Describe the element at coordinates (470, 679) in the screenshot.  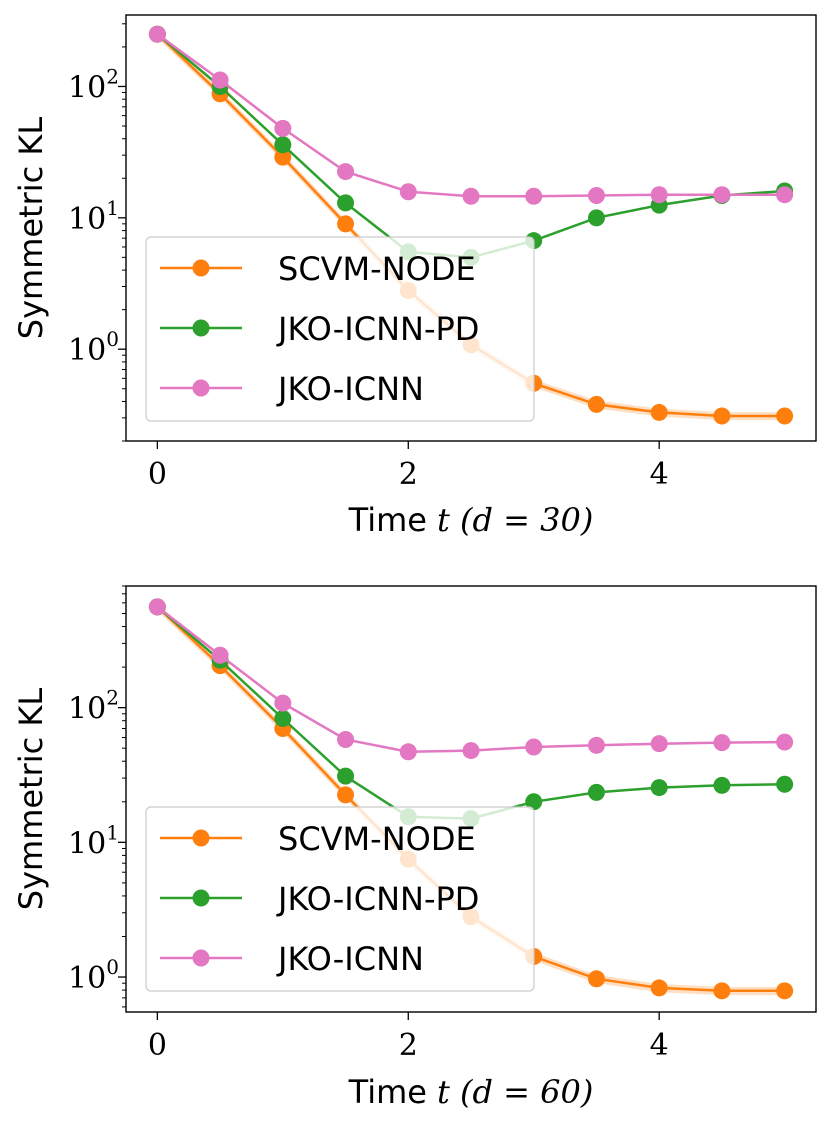
I see `series-line-jko-icnn` at that location.